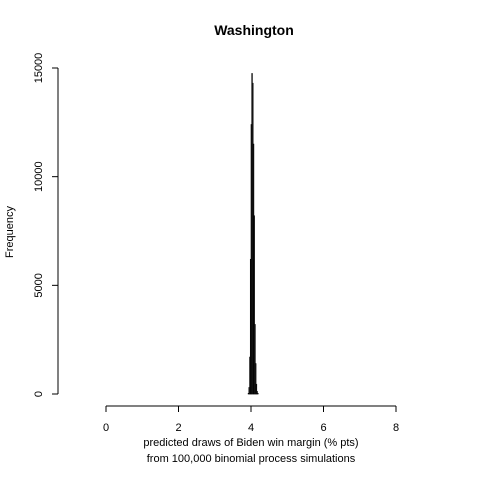 The width and height of the screenshot is (480, 480). I want to click on x-tick-label-4: 8, so click(396, 428).